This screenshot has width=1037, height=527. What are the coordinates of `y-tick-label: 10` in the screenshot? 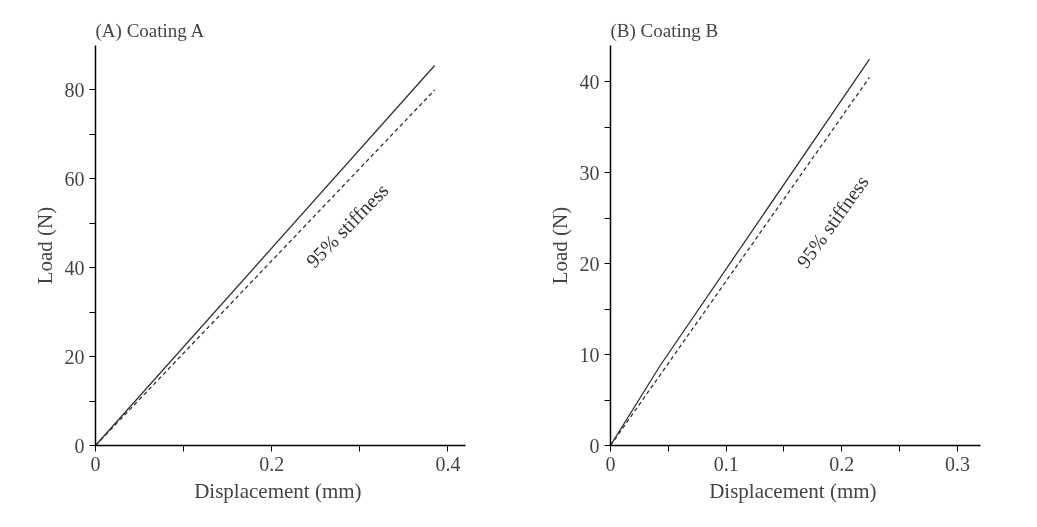 It's located at (589, 354).